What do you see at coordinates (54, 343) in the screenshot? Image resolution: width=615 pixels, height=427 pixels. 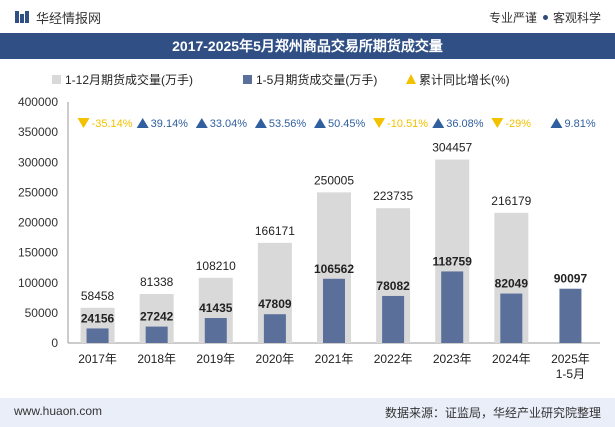 I see `y-tick-label: 0` at bounding box center [54, 343].